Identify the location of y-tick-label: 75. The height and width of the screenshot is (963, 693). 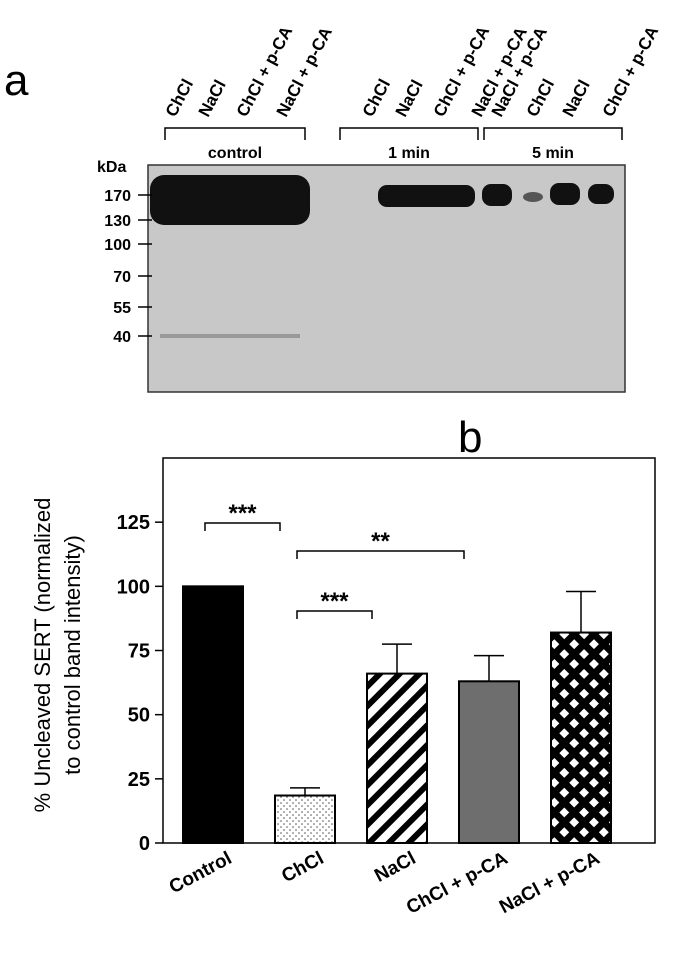
(139, 652).